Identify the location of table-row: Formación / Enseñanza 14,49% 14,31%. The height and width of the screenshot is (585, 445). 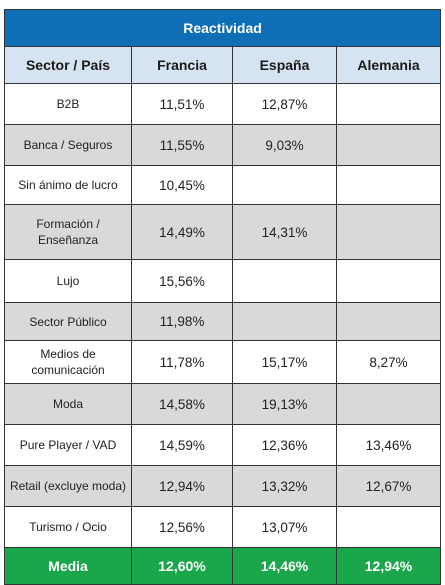
(223, 232).